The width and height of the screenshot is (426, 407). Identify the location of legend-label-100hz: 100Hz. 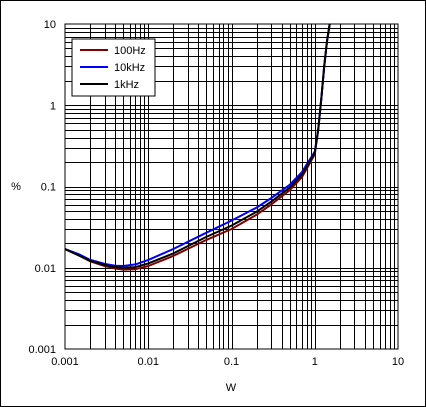
(130, 51).